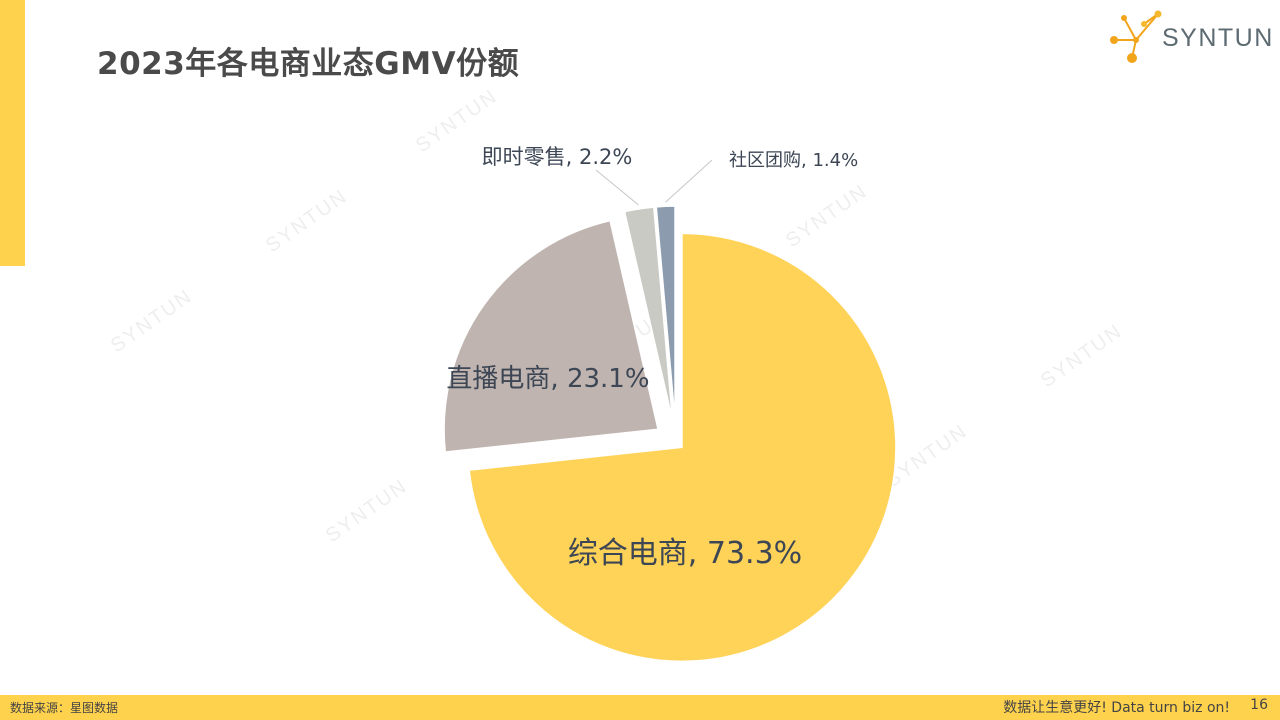 This screenshot has width=1280, height=720. Describe the element at coordinates (1136, 36) in the screenshot. I see `logo-mark-icon` at that location.